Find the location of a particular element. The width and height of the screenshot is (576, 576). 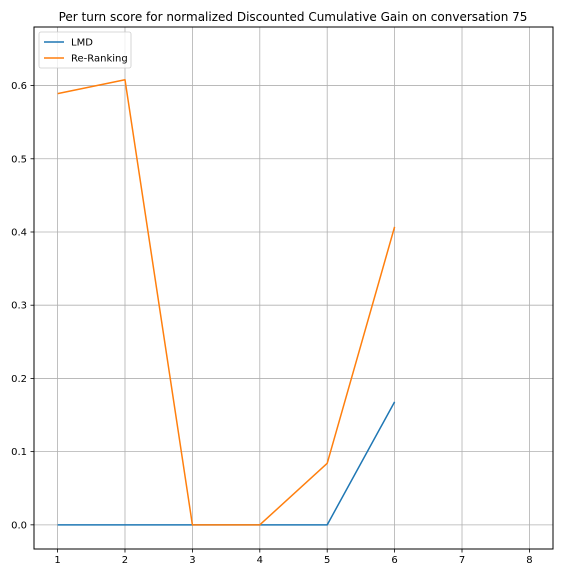

y-axis: 0.0 0.1 0.2 0.3 0.4 0.5 0.6 is located at coordinates (22, 306).